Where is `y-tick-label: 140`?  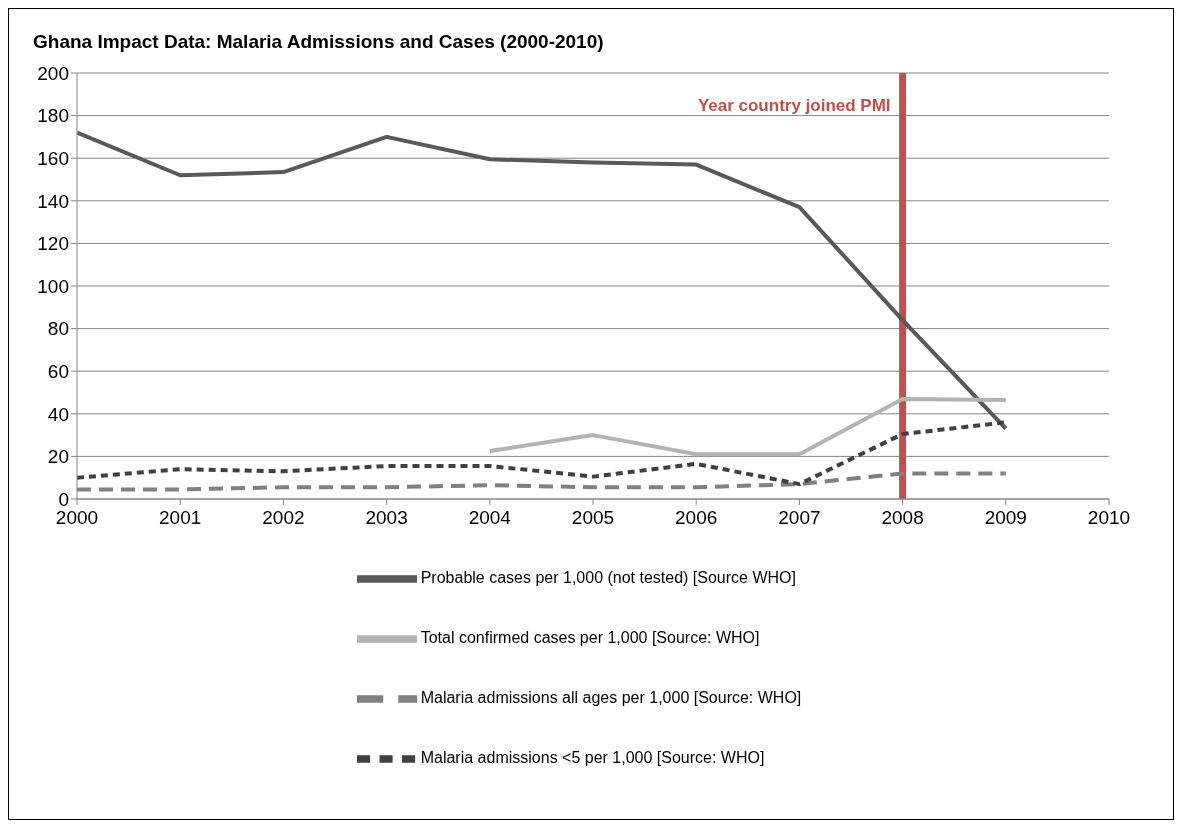 y-tick-label: 140 is located at coordinates (53, 201).